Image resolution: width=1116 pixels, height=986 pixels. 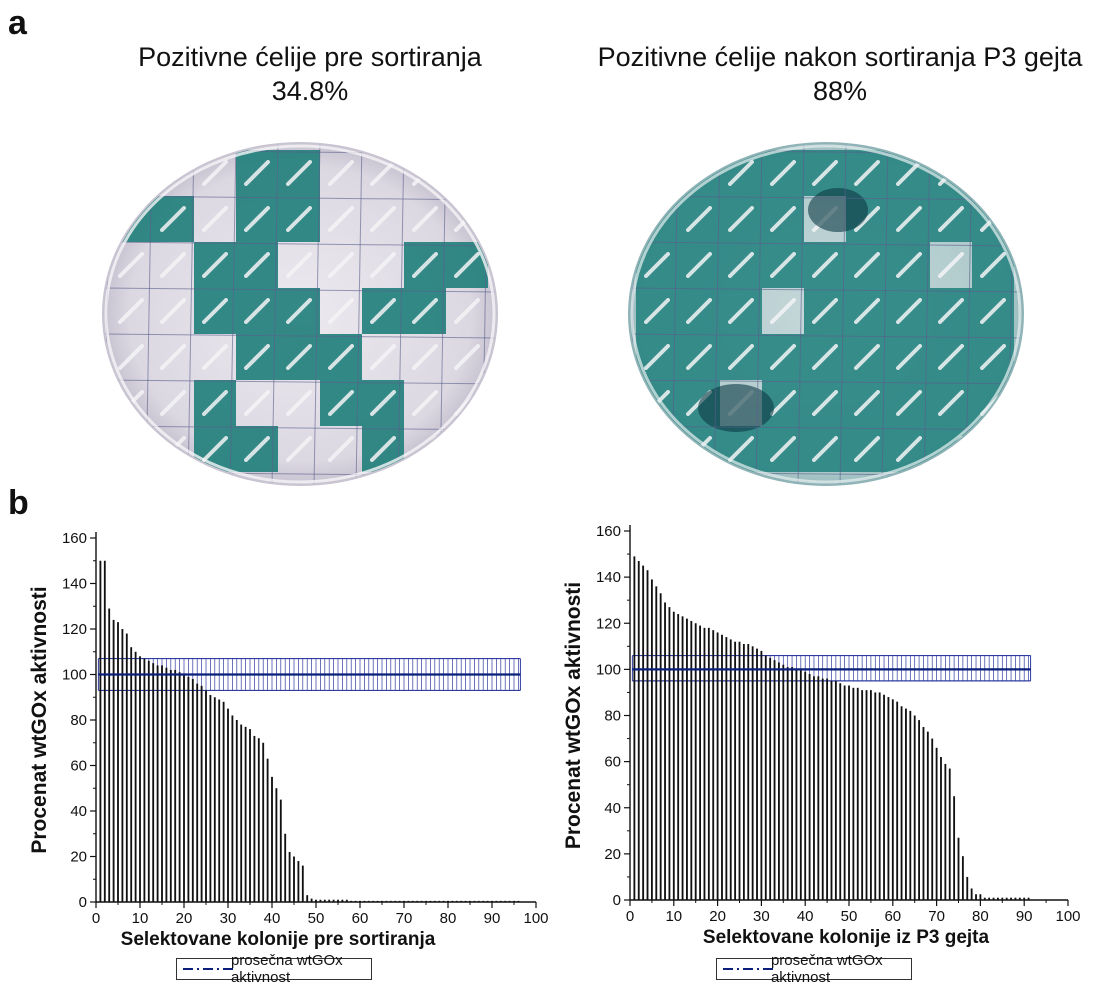 What do you see at coordinates (846, 937) in the screenshot?
I see `x-axis-label: Selektovane kolonije iz P3 gejta` at bounding box center [846, 937].